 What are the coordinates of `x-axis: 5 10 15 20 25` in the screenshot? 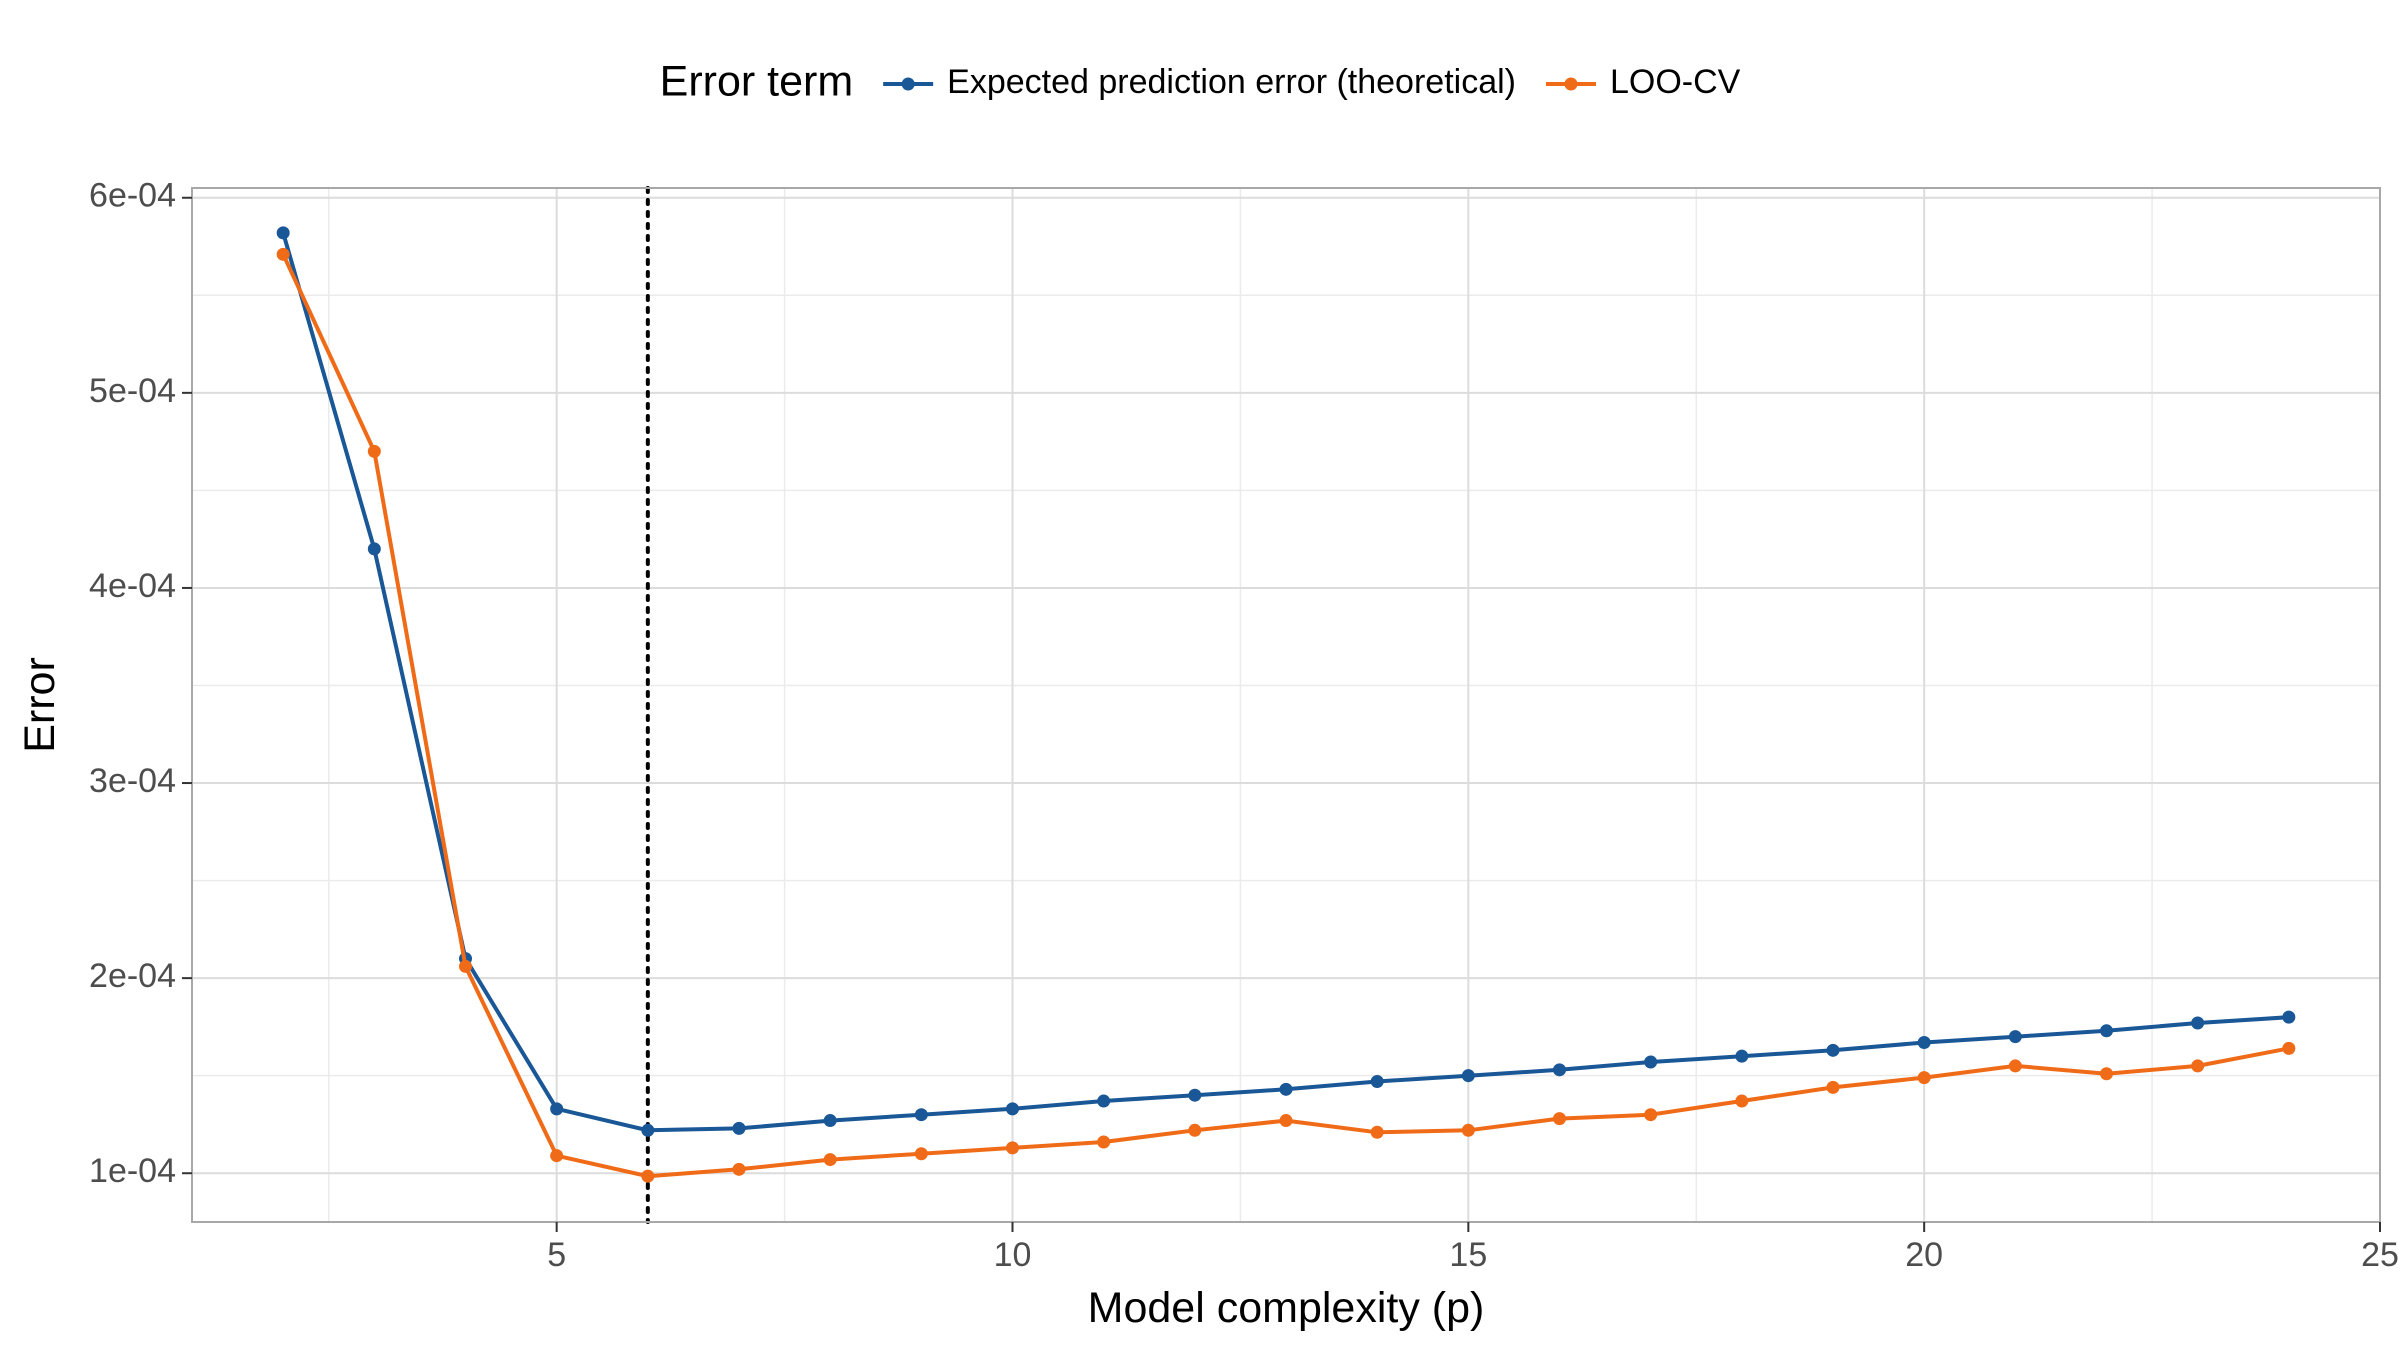 It's located at (1473, 1248).